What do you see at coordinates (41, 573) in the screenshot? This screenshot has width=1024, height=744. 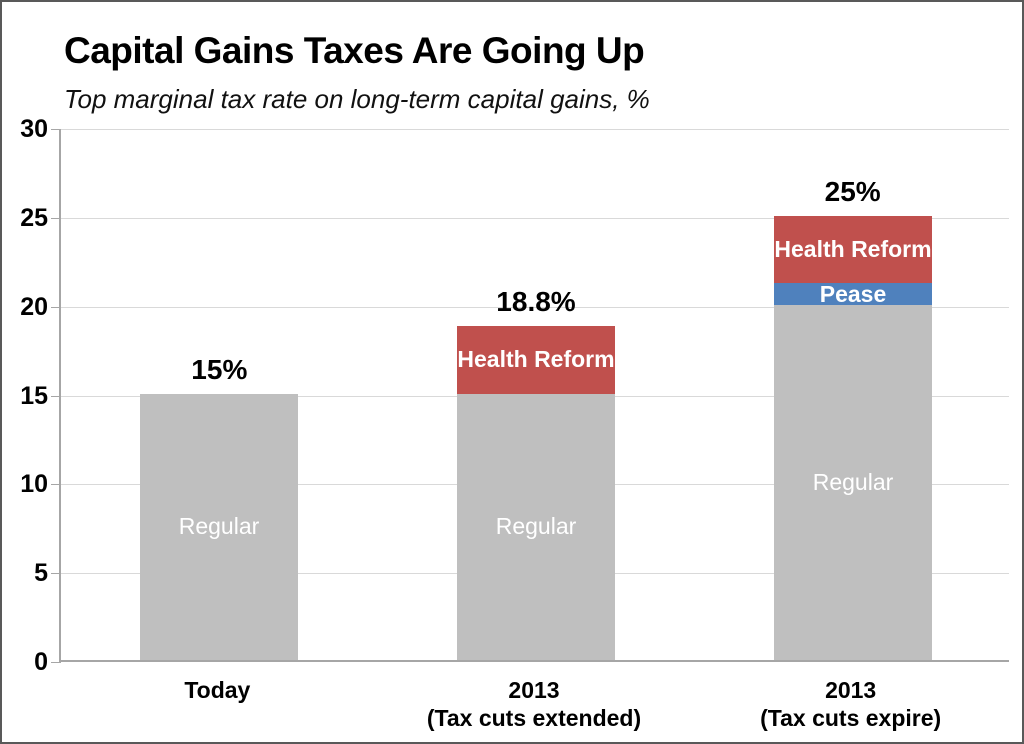 I see `y-tick-label-5: 5` at bounding box center [41, 573].